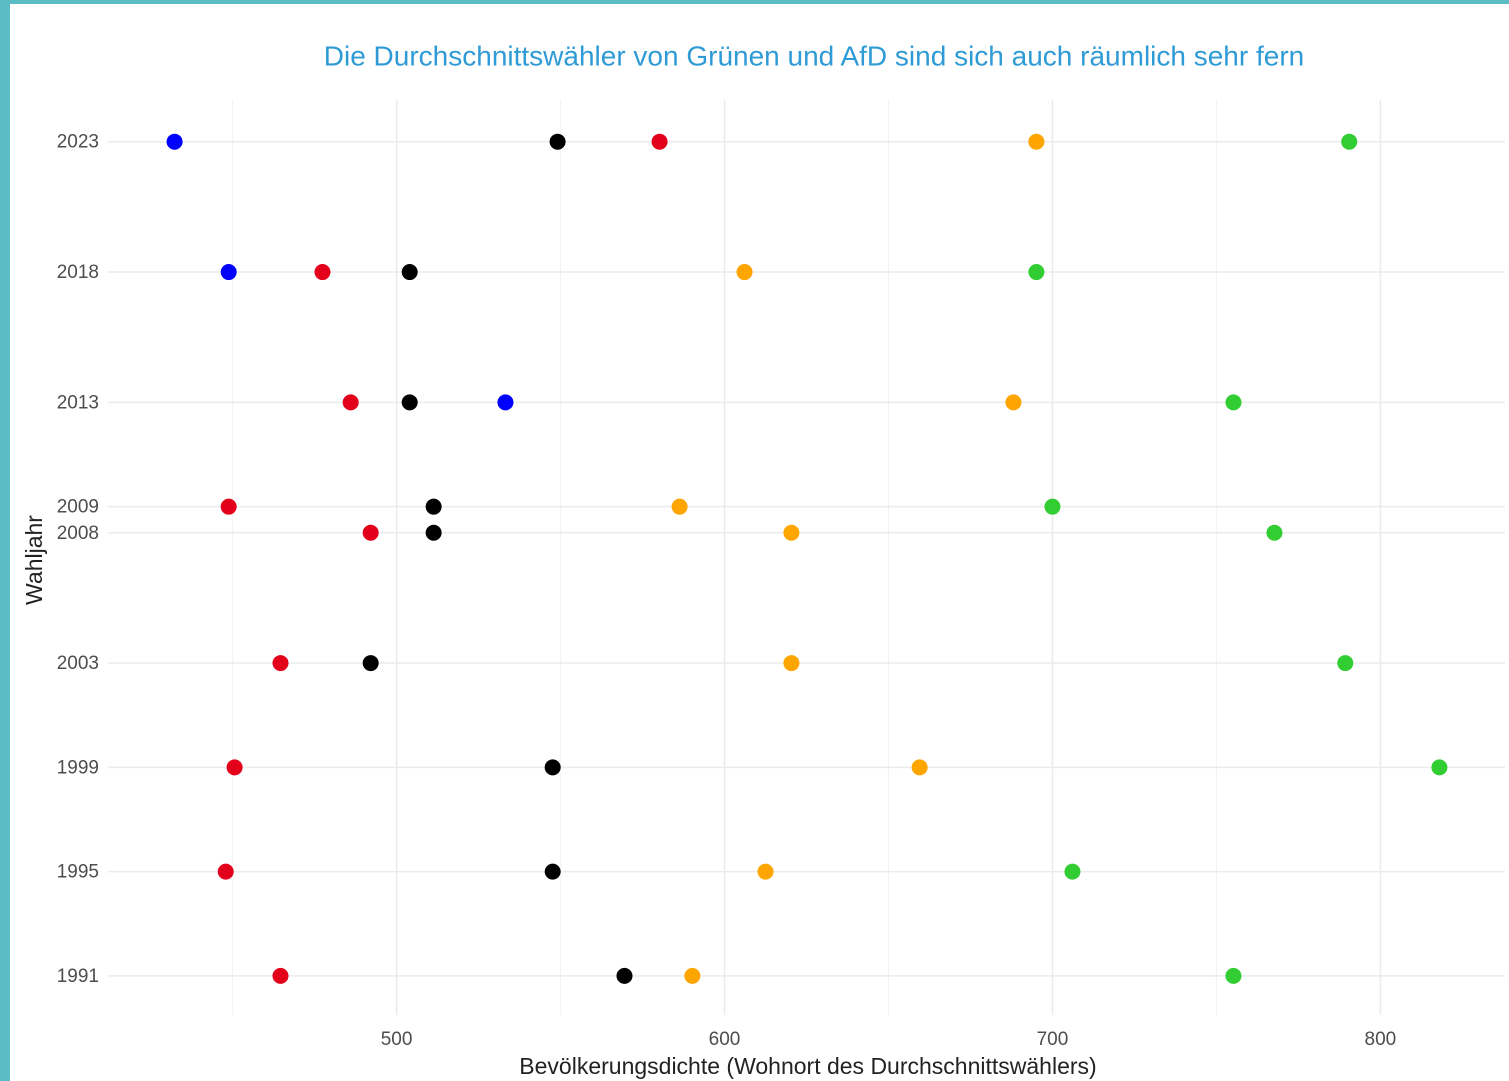  Describe the element at coordinates (78, 507) in the screenshot. I see `y-tick-label: 2009` at that location.